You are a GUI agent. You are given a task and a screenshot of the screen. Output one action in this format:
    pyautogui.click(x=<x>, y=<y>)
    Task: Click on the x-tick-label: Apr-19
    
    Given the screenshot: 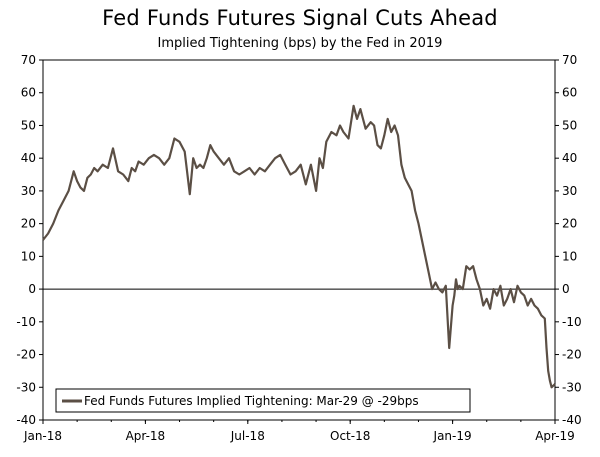 What is the action you would take?
    pyautogui.click(x=555, y=436)
    